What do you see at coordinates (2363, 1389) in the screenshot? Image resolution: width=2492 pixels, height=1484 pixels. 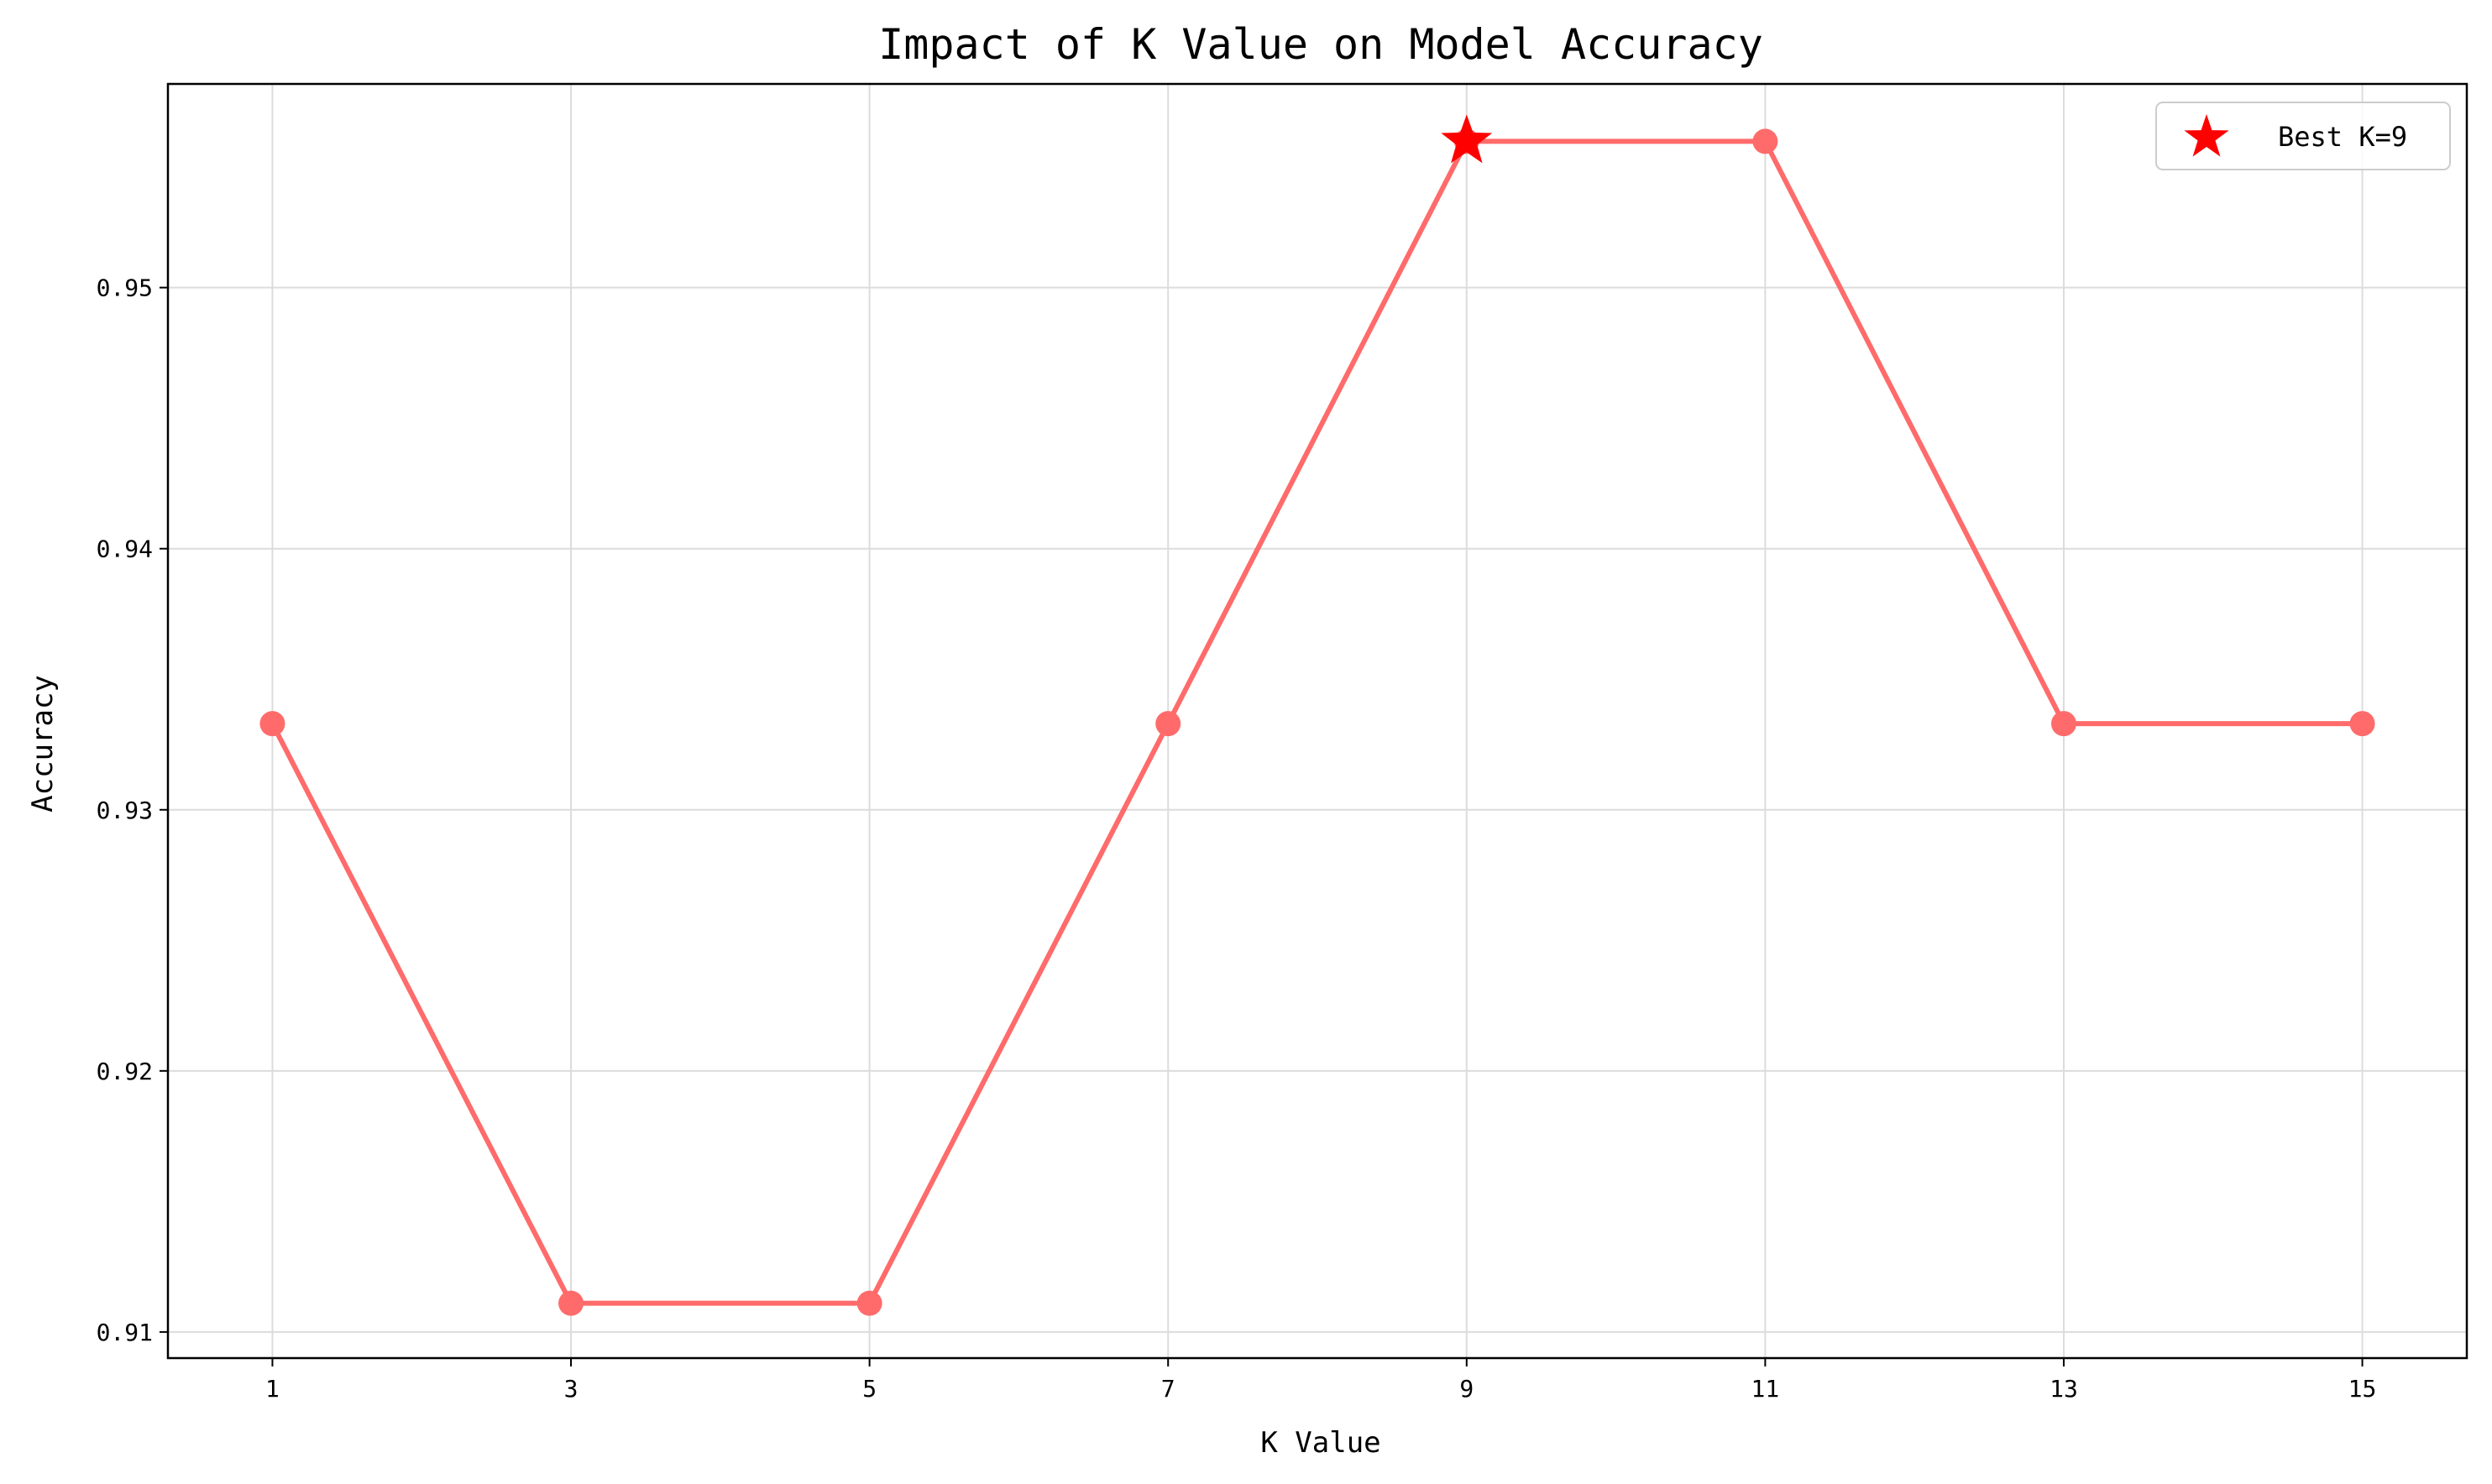 I see `x-tick-label: 15` at bounding box center [2363, 1389].